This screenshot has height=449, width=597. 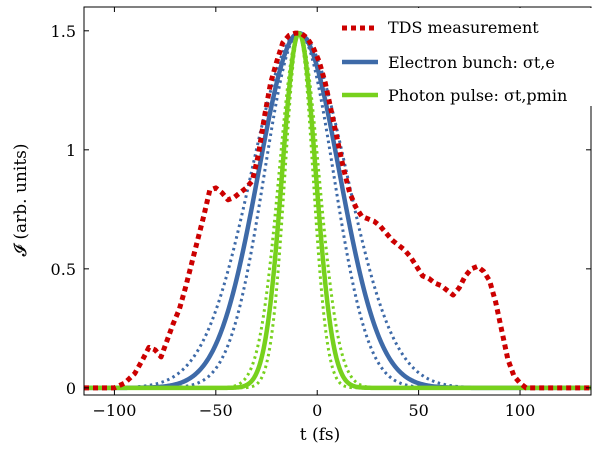 What do you see at coordinates (520, 410) in the screenshot?
I see `x-tick-label: 100` at bounding box center [520, 410].